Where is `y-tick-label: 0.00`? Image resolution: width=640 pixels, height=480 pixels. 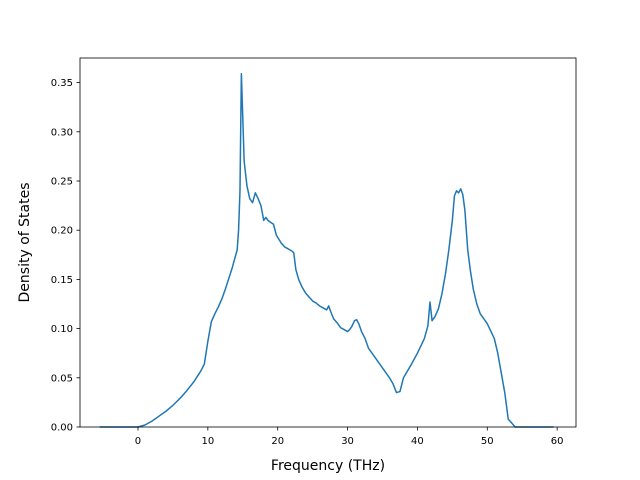
y-tick-label: 0.00 is located at coordinates (62, 428).